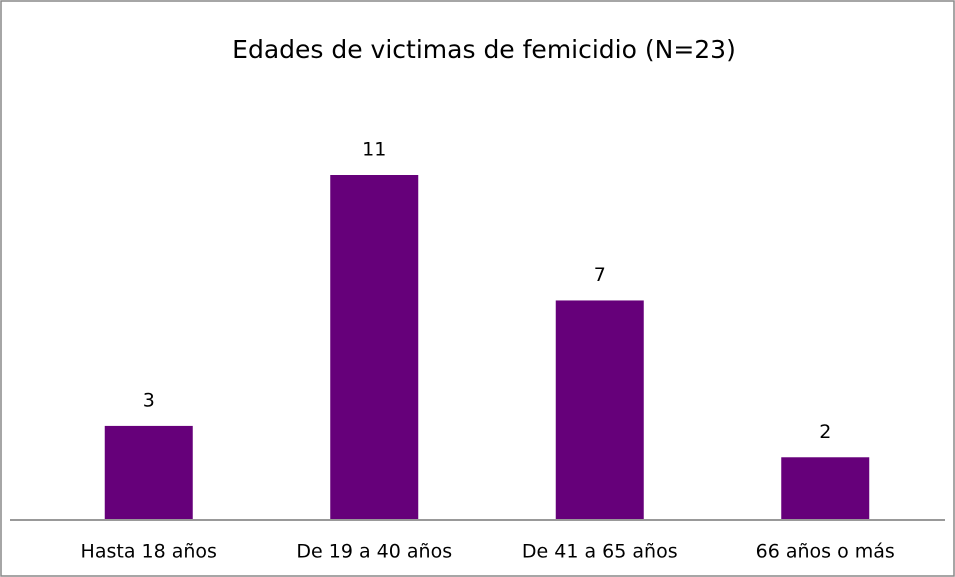 The height and width of the screenshot is (577, 955). What do you see at coordinates (825, 432) in the screenshot?
I see `data-label: 2` at bounding box center [825, 432].